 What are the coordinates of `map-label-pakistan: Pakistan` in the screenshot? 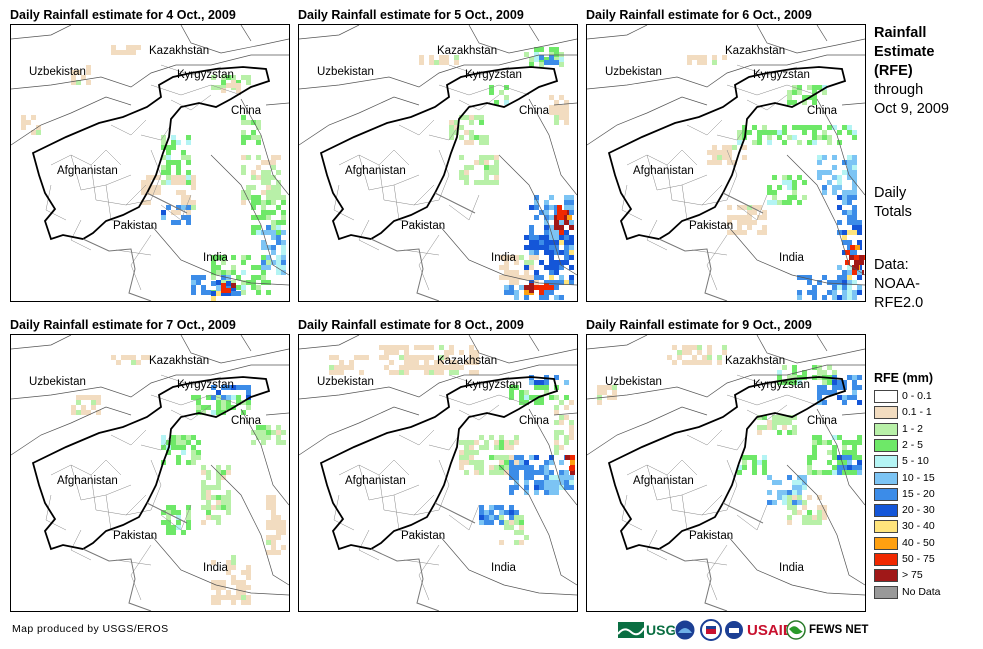 It's located at (135, 226).